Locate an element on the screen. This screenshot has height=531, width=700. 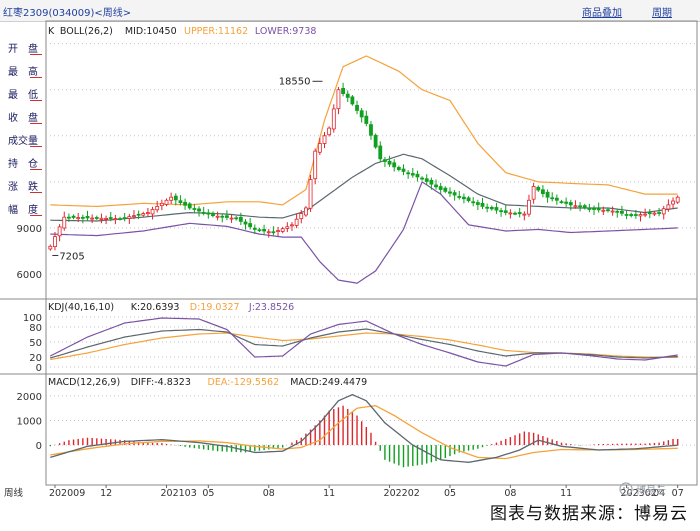
boll-mid-line is located at coordinates (364, 187).